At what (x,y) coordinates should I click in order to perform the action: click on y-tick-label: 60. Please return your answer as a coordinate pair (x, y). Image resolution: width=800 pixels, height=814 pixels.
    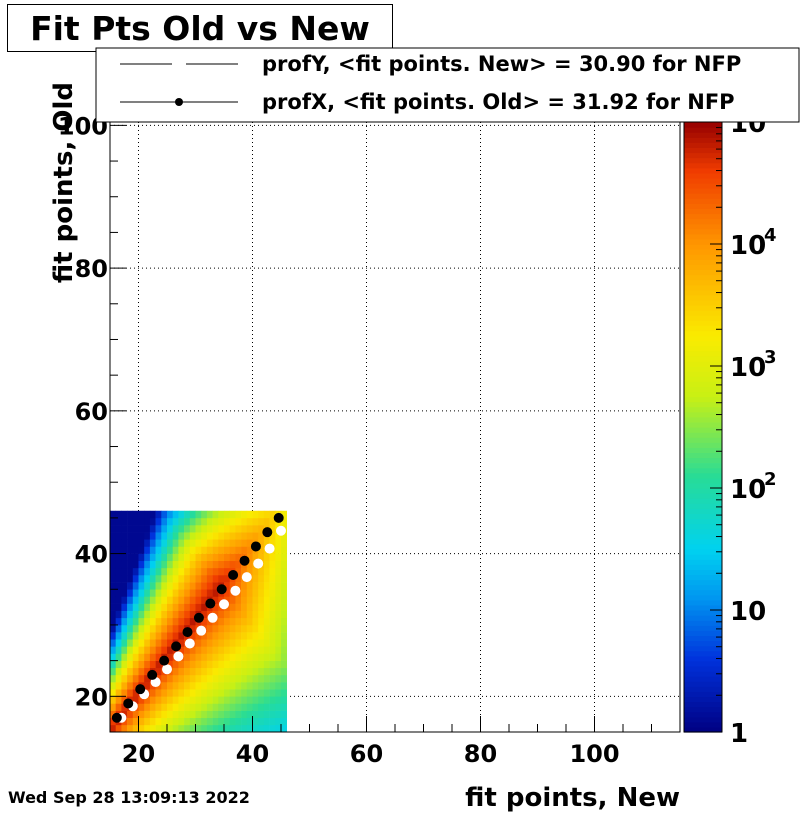
    Looking at the image, I should click on (91, 412).